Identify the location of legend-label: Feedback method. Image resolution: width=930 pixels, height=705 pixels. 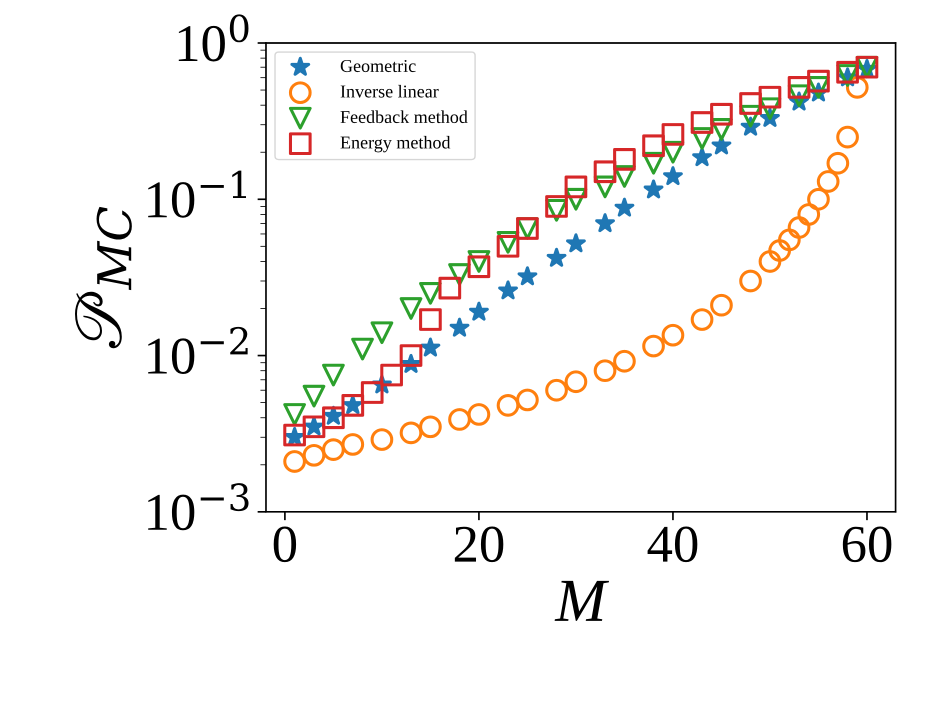
(404, 117).